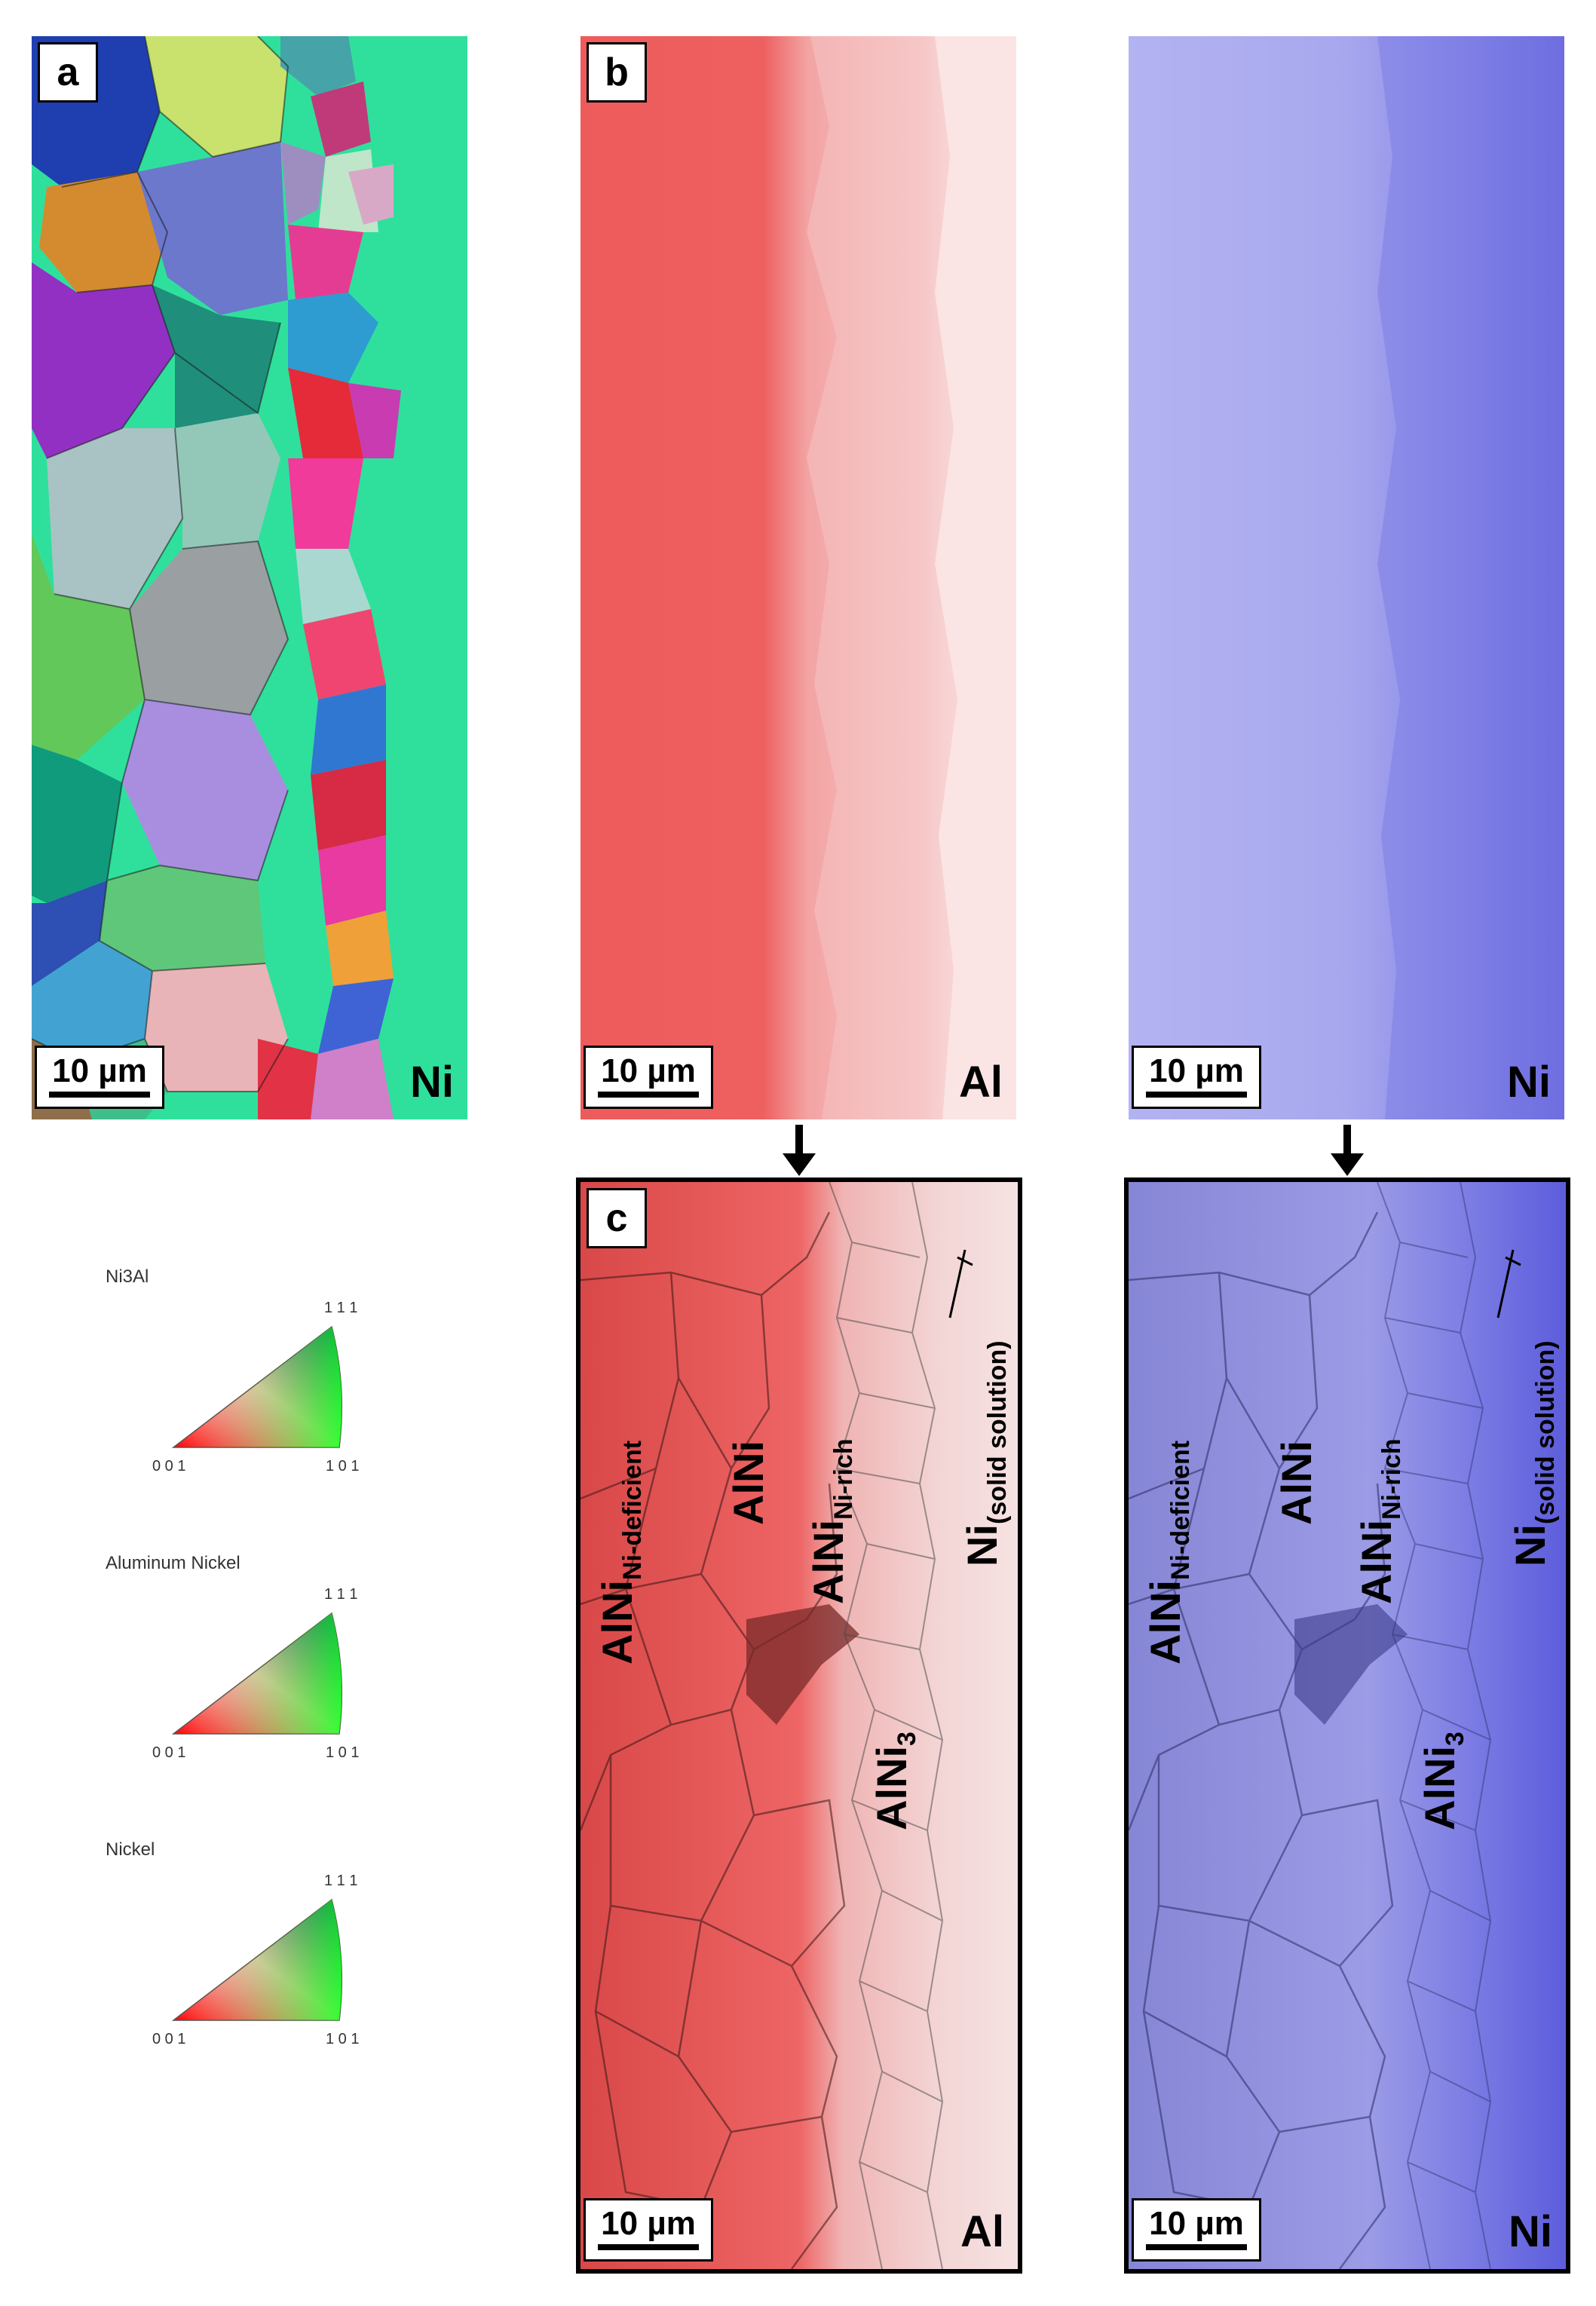  I want to click on ni-concentration-map, so click(1346, 577).